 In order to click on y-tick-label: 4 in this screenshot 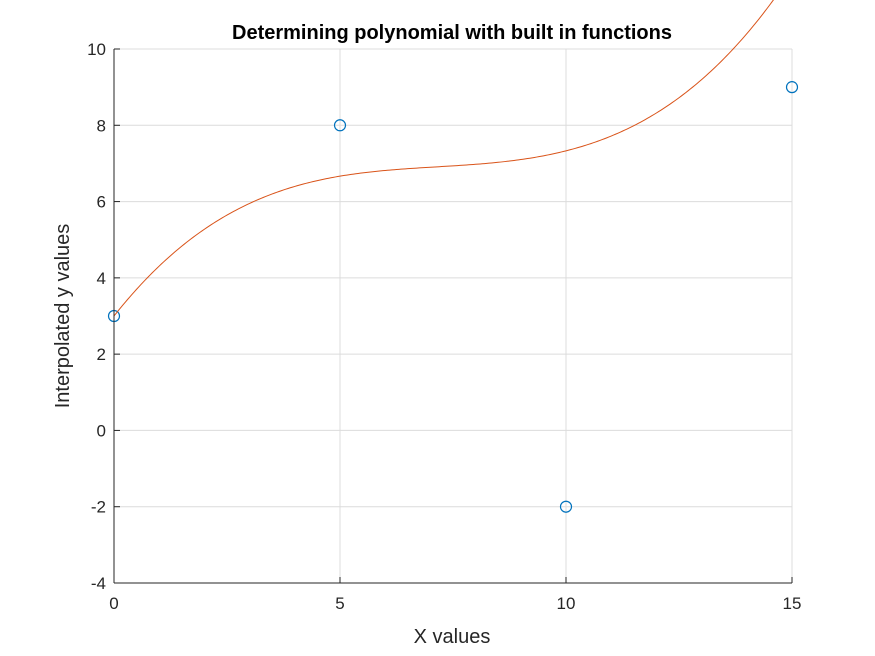, I will do `click(101, 278)`.